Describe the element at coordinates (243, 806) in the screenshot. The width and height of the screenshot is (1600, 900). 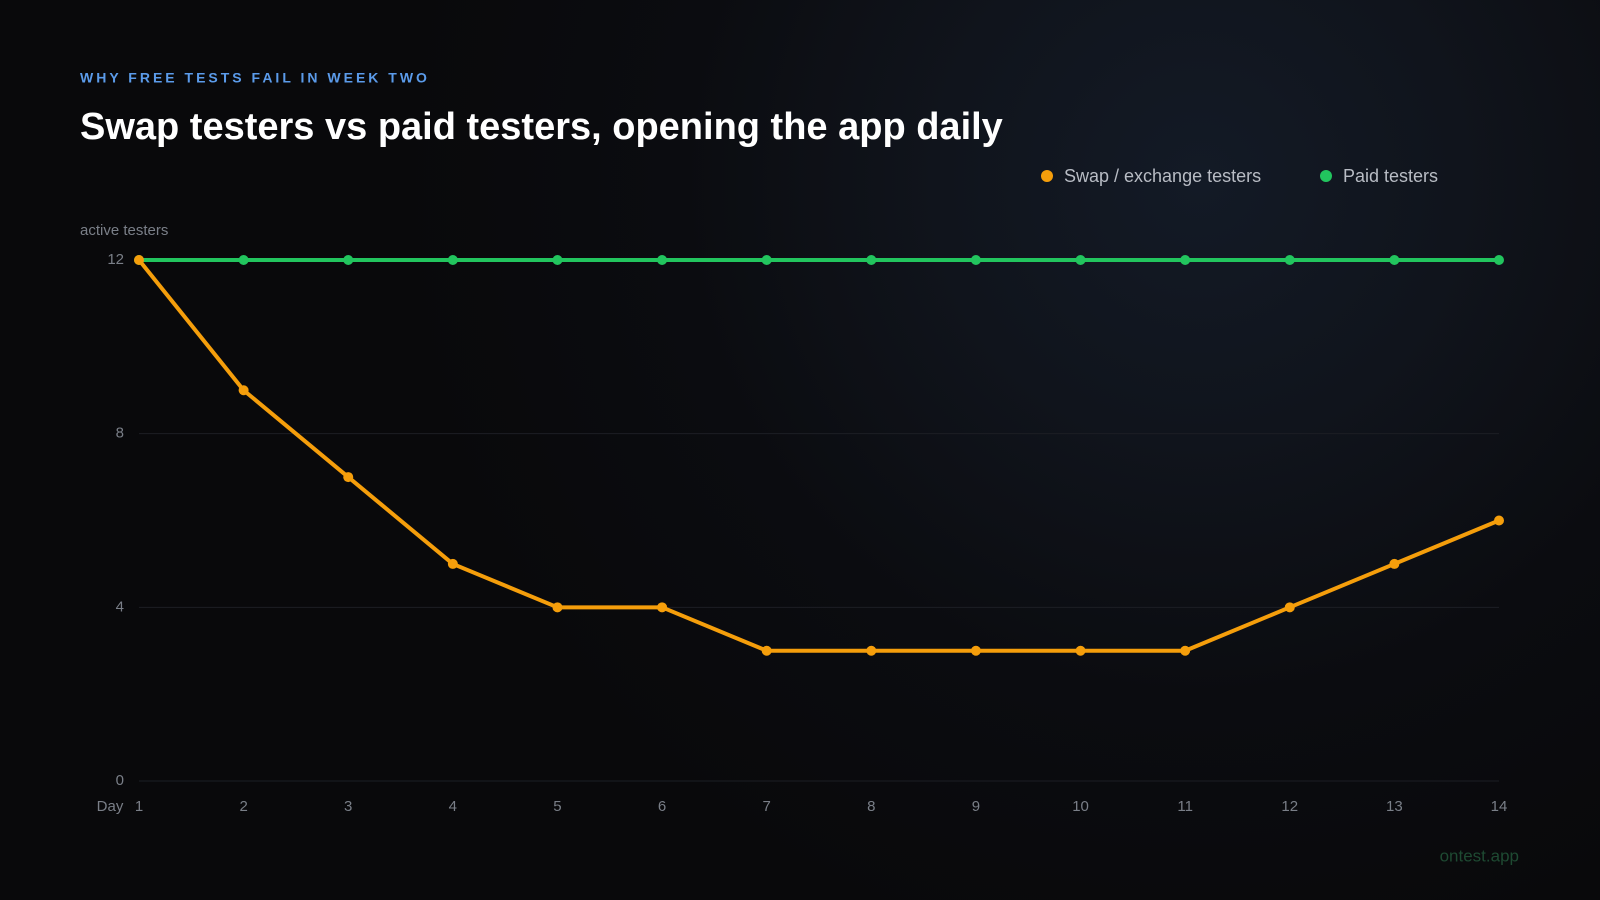
I see `x-tick-label: 2` at that location.